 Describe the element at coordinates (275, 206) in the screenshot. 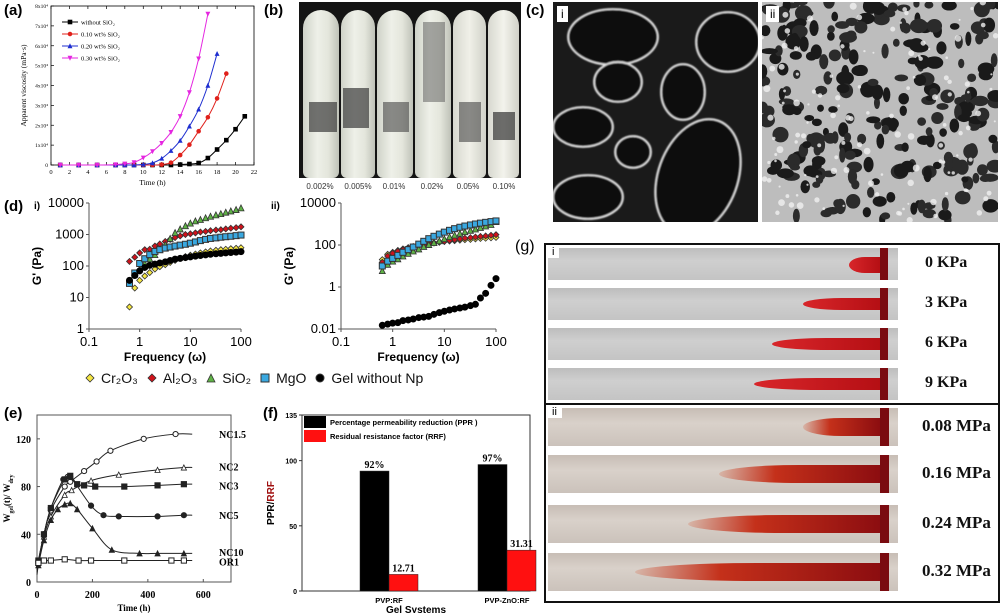

I see `subpanel-label-d-ii: ii)` at that location.